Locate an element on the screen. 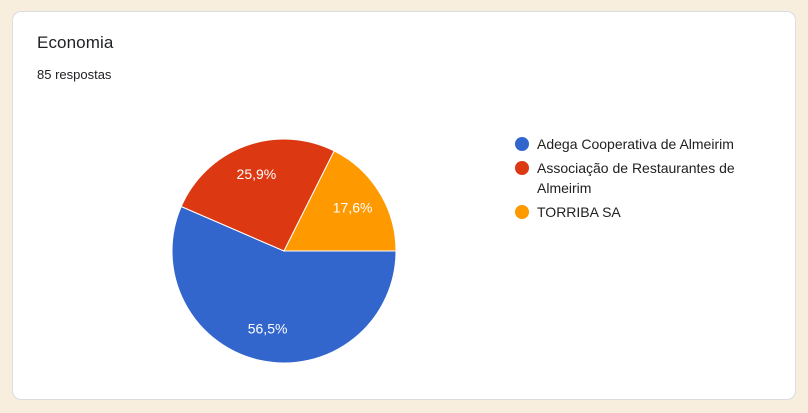 The width and height of the screenshot is (808, 413). pie-slice-label-2: 17,6% is located at coordinates (353, 207).